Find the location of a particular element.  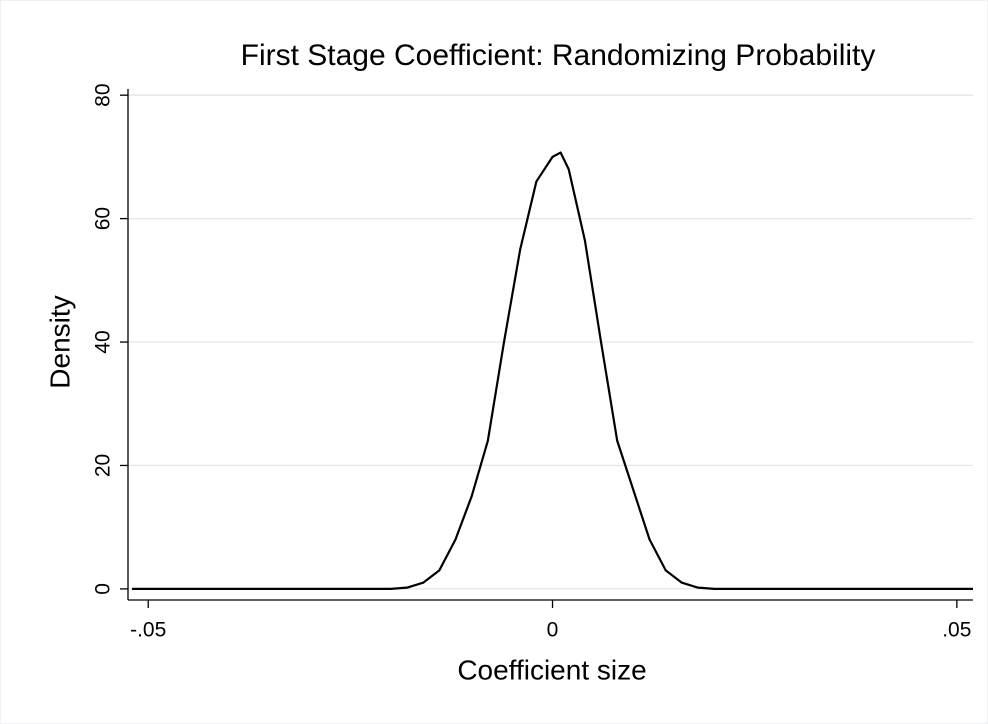

y-tick-label: 60 is located at coordinates (103, 218).